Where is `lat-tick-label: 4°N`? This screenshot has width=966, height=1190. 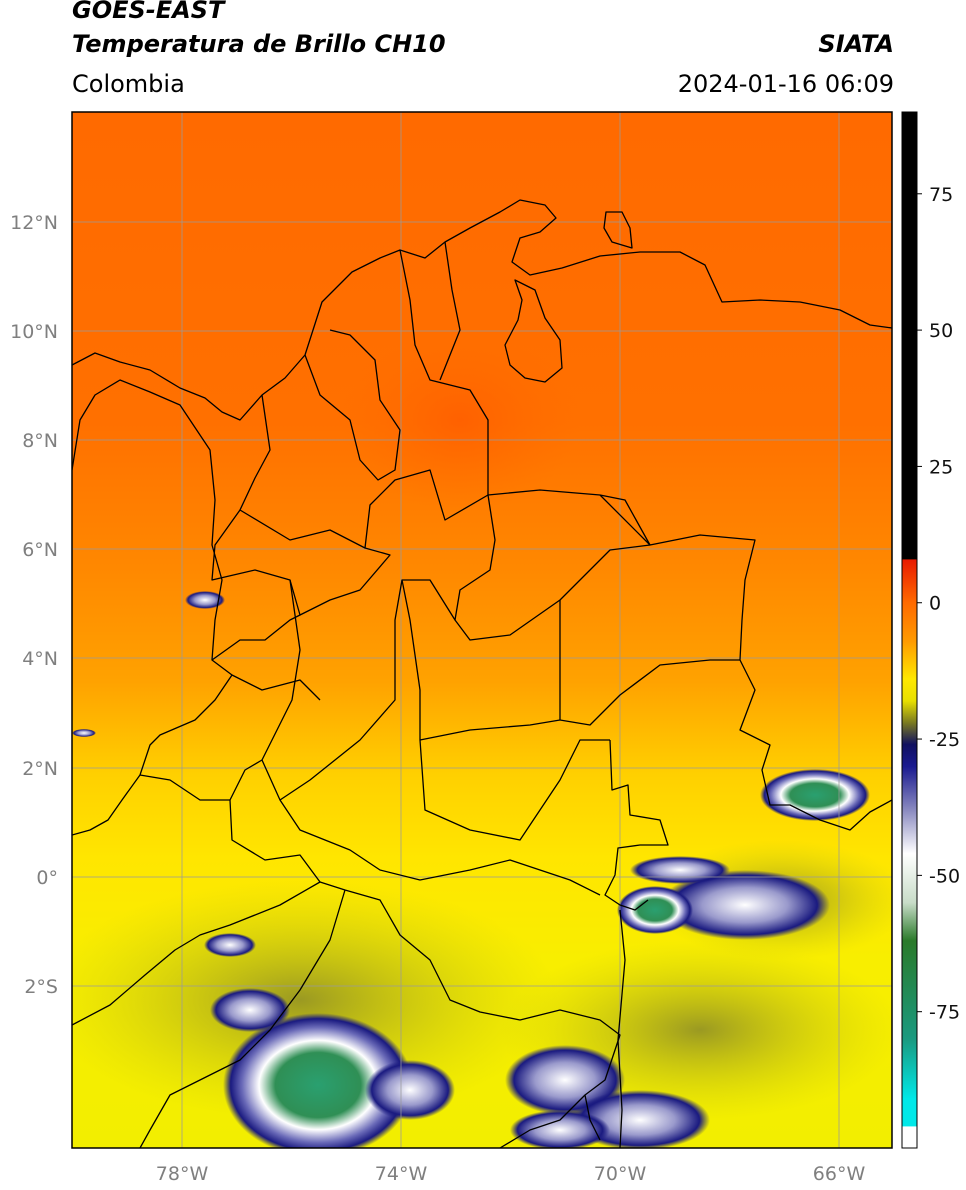
lat-tick-label: 4°N is located at coordinates (40, 659).